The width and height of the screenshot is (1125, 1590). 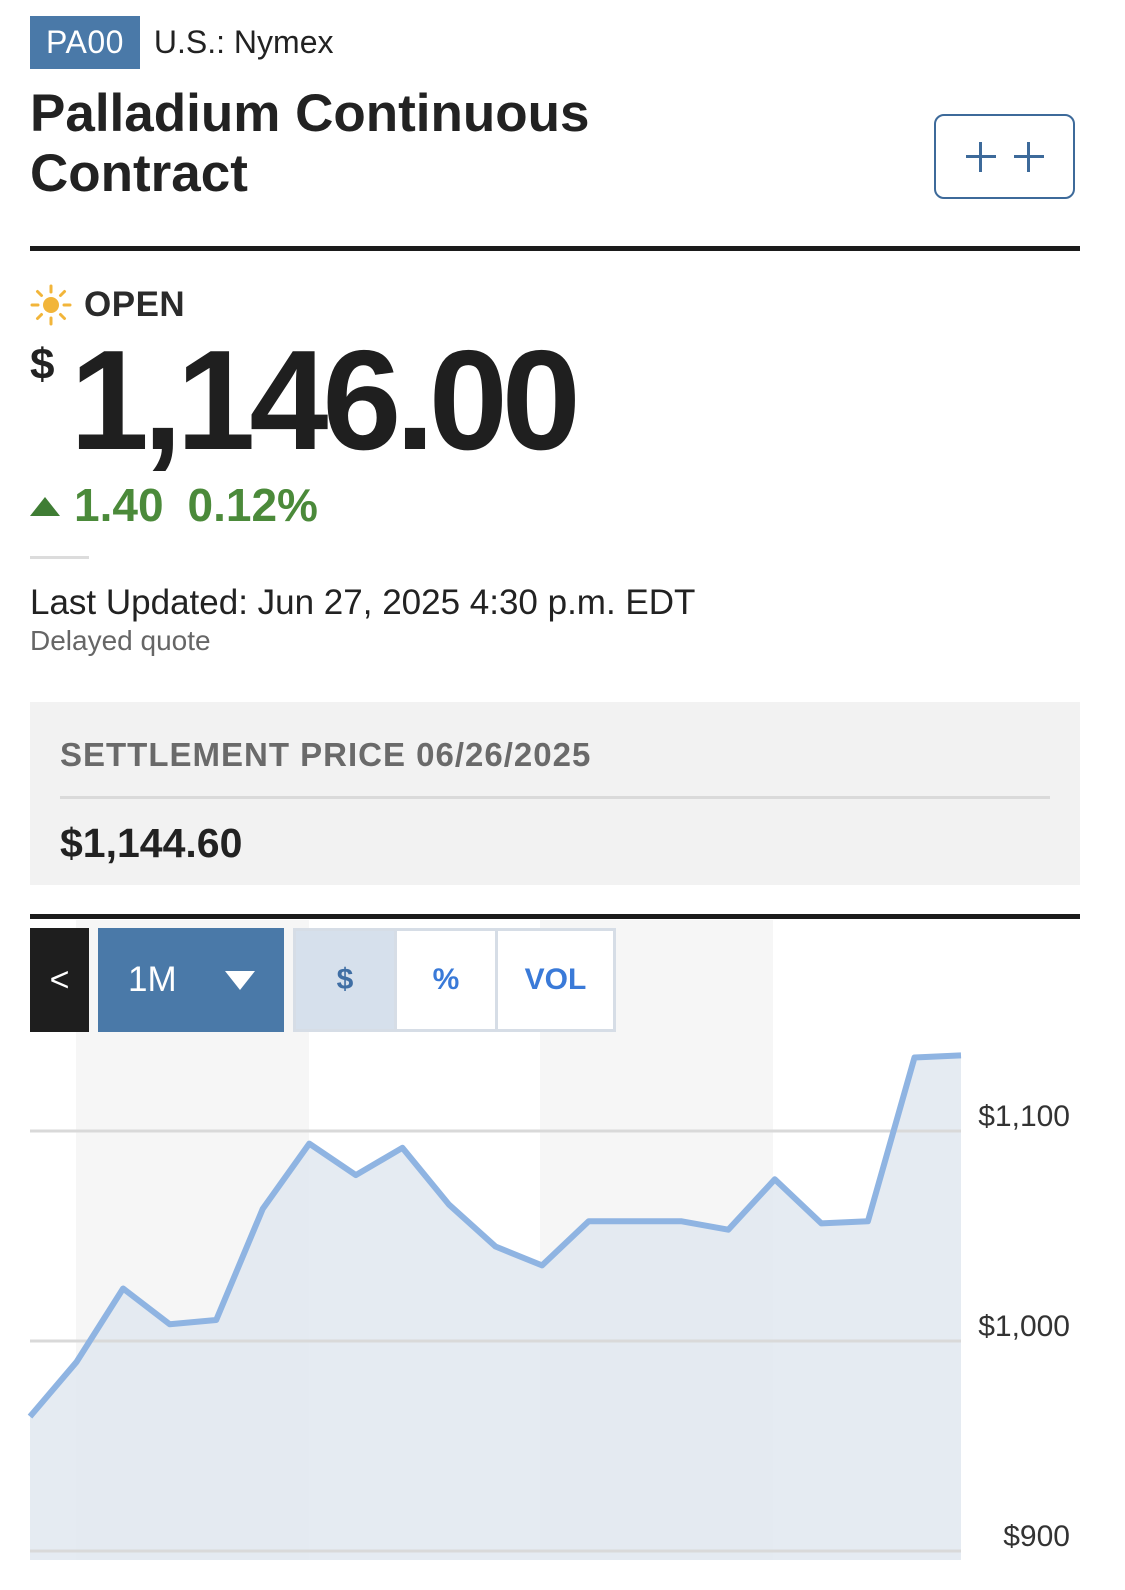 What do you see at coordinates (345, 980) in the screenshot?
I see `mode-dollar-button: $` at bounding box center [345, 980].